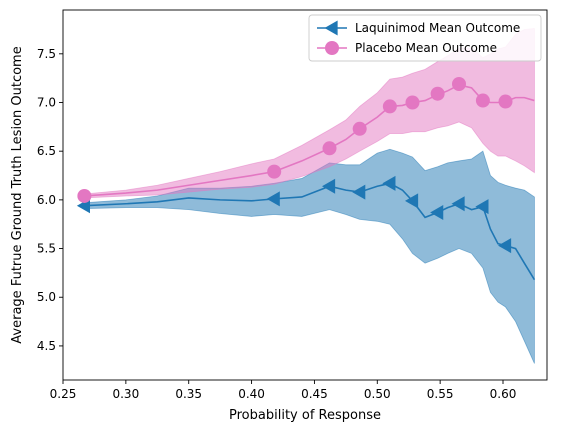  I want to click on y-tick-label: 4.5, so click(46, 346).